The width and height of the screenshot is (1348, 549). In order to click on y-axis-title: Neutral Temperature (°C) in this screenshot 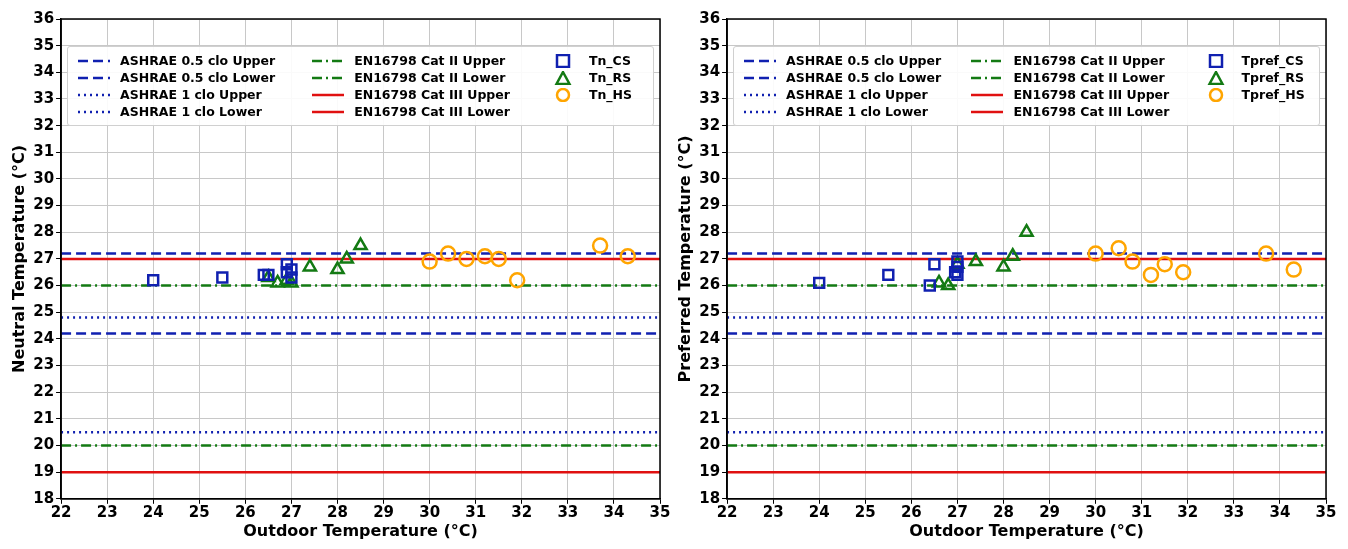, I will do `click(18, 258)`.